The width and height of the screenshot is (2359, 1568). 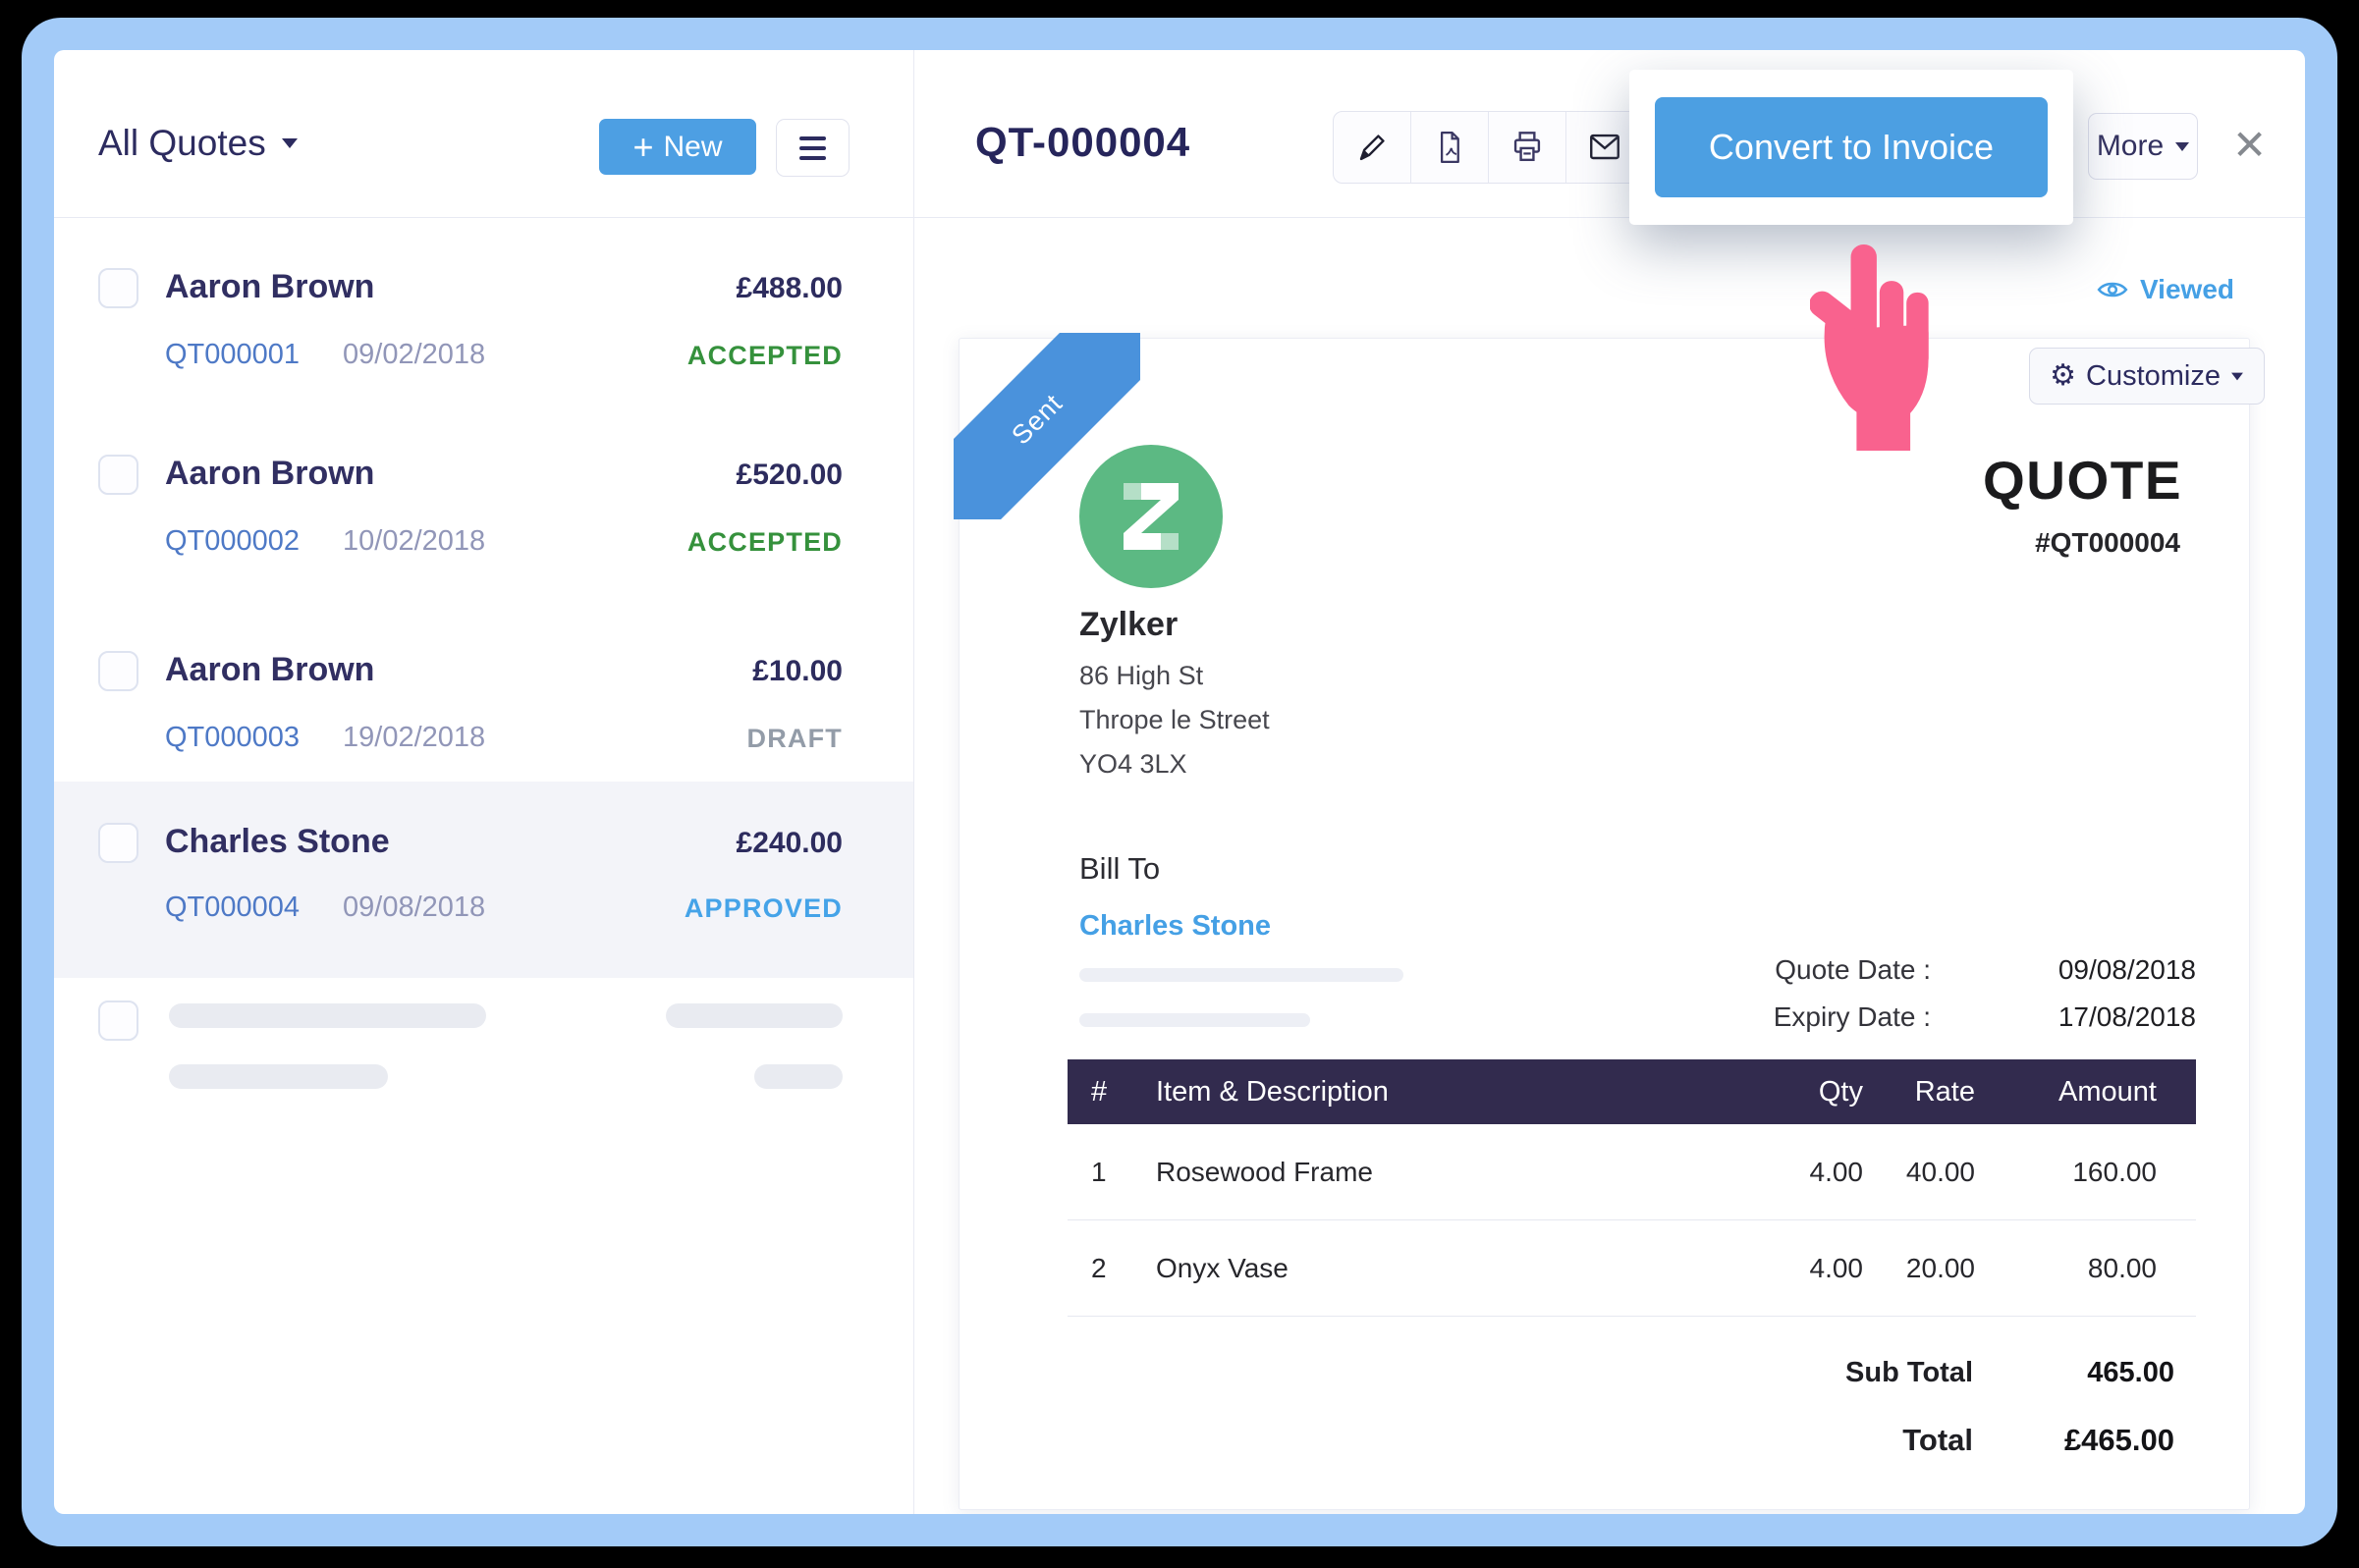 I want to click on quote-amount: £488.00, so click(x=789, y=288).